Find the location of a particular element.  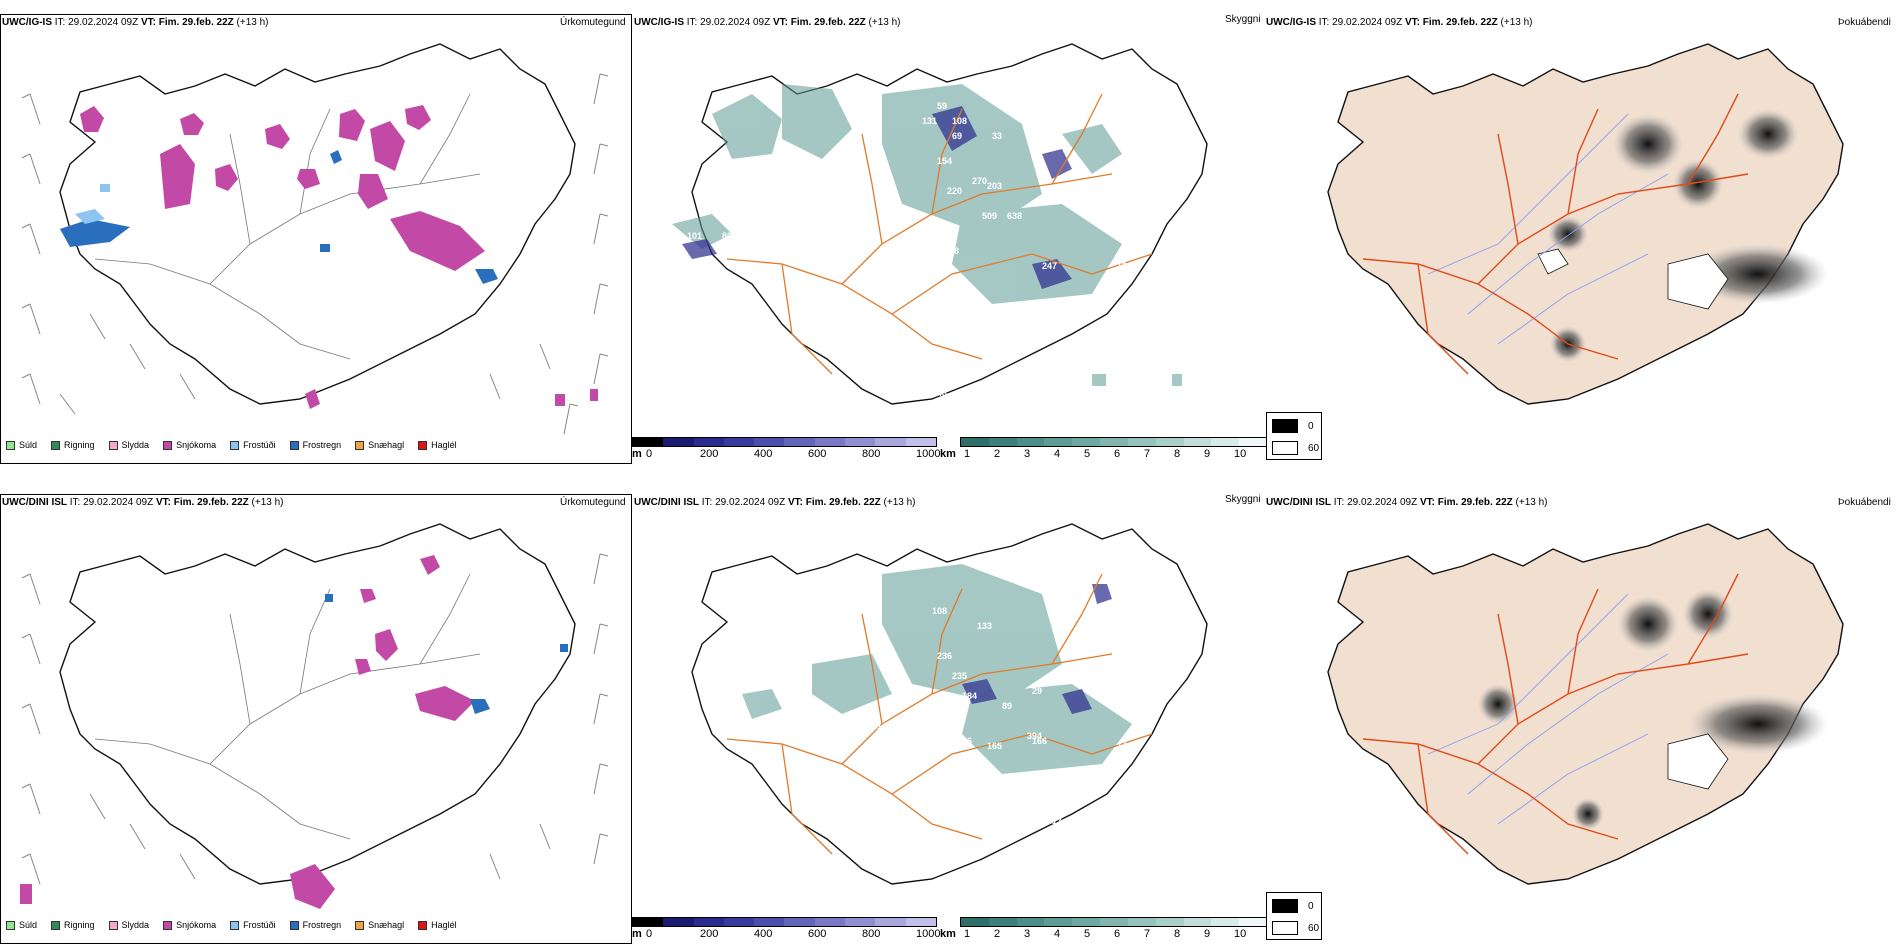

fog-map-svg-top is located at coordinates (1585, 224).